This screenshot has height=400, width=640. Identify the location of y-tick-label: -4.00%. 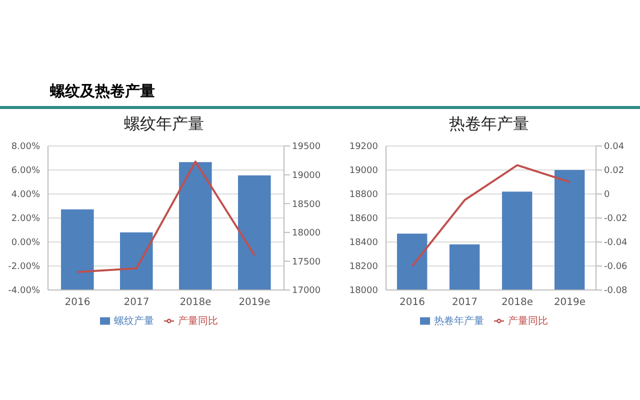
(24, 291).